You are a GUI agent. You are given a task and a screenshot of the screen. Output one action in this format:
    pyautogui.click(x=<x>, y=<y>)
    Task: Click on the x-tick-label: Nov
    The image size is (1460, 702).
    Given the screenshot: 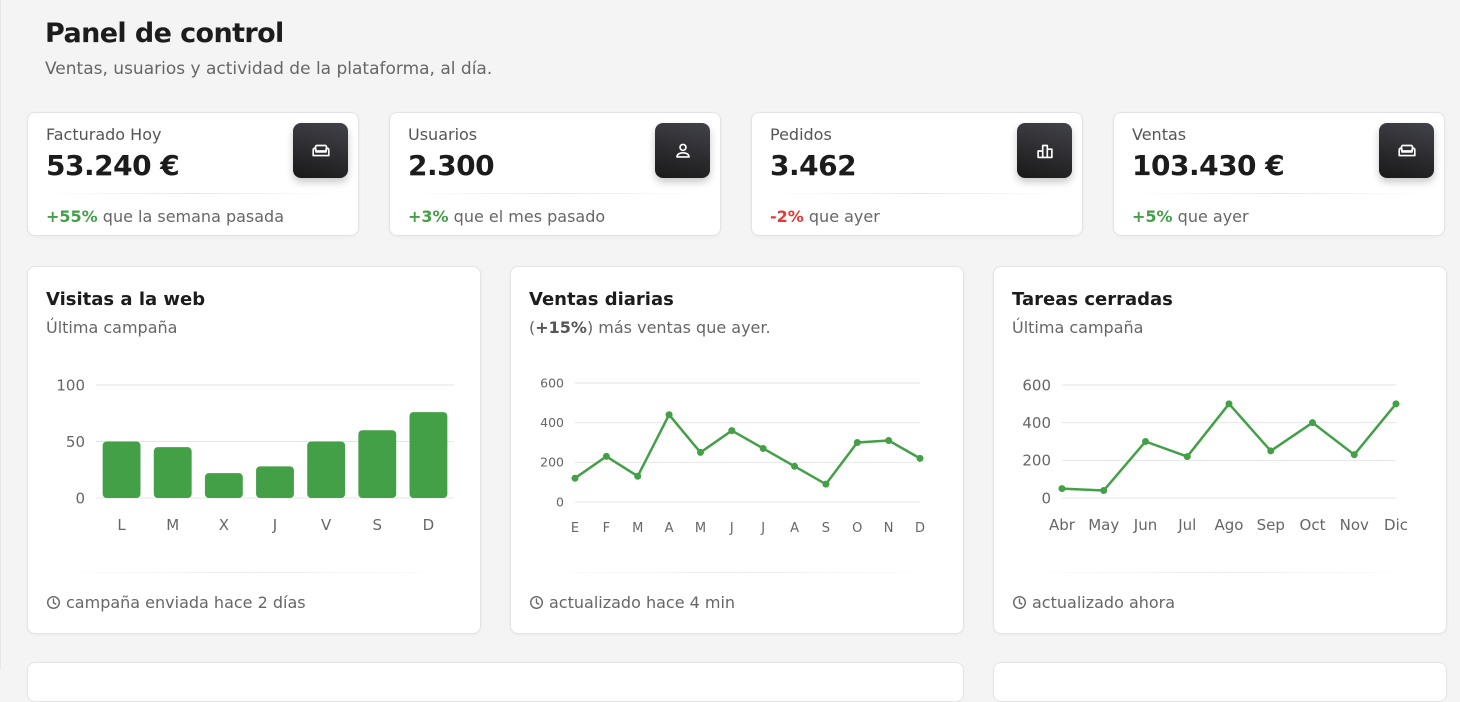 What is the action you would take?
    pyautogui.click(x=1354, y=525)
    